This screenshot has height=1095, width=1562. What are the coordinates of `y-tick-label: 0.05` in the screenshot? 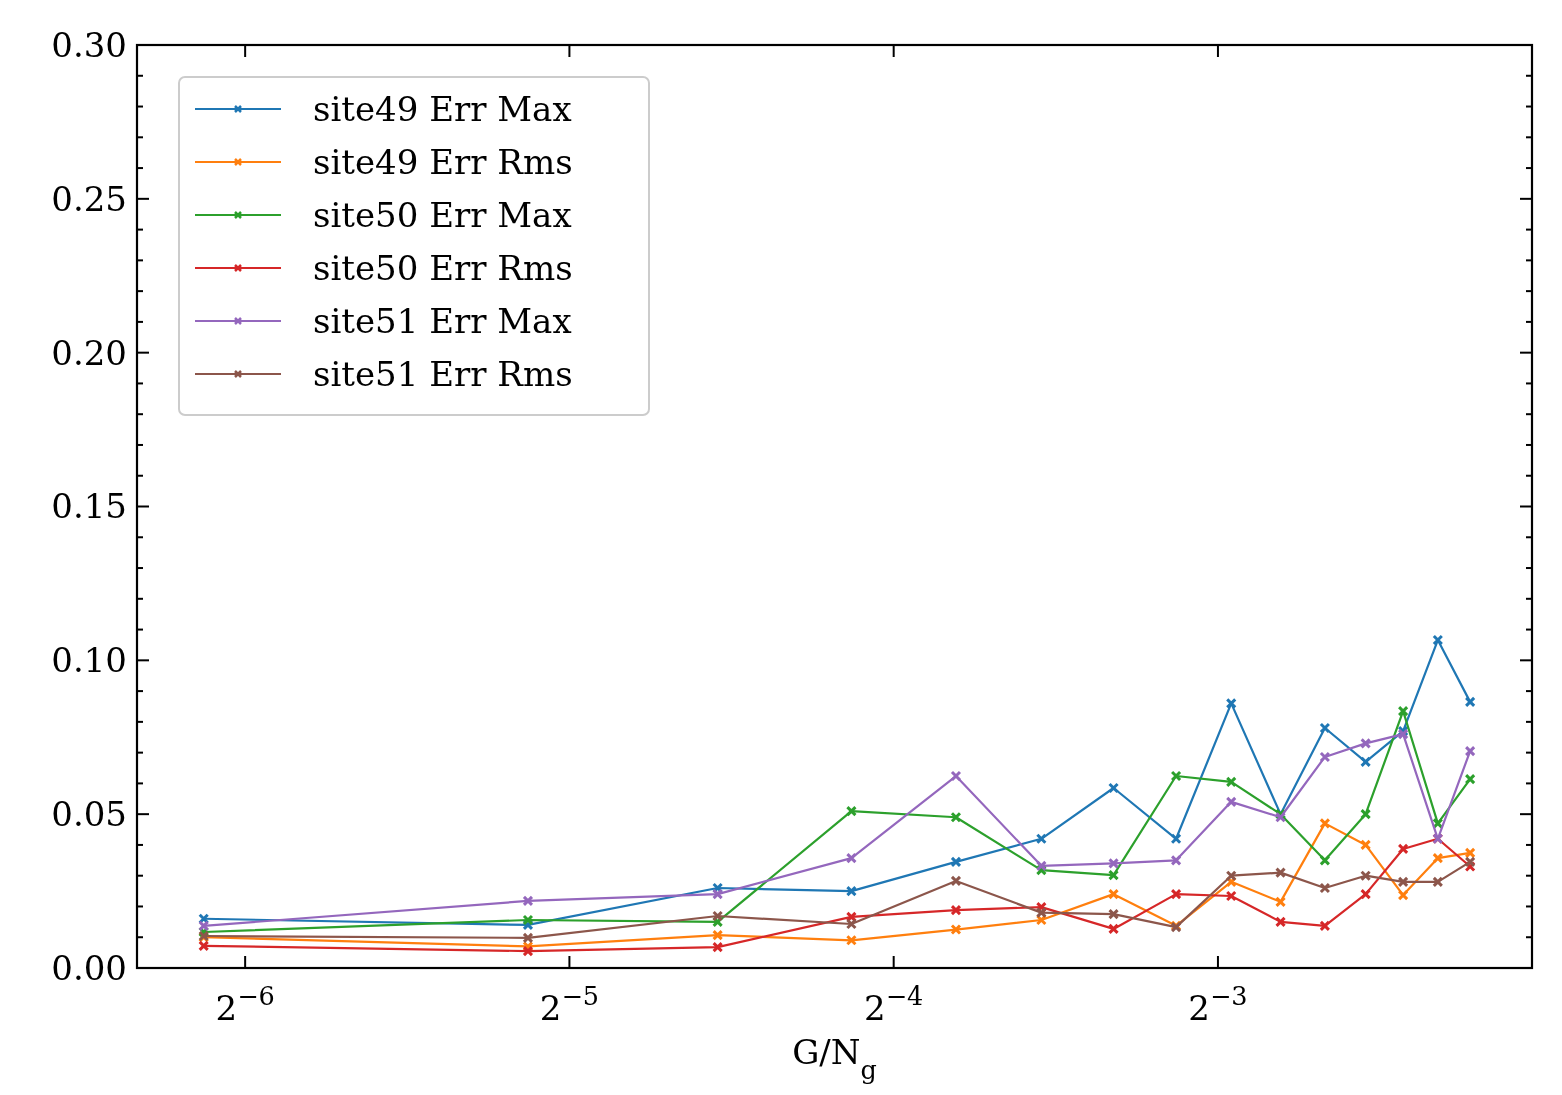 It's located at (89, 814).